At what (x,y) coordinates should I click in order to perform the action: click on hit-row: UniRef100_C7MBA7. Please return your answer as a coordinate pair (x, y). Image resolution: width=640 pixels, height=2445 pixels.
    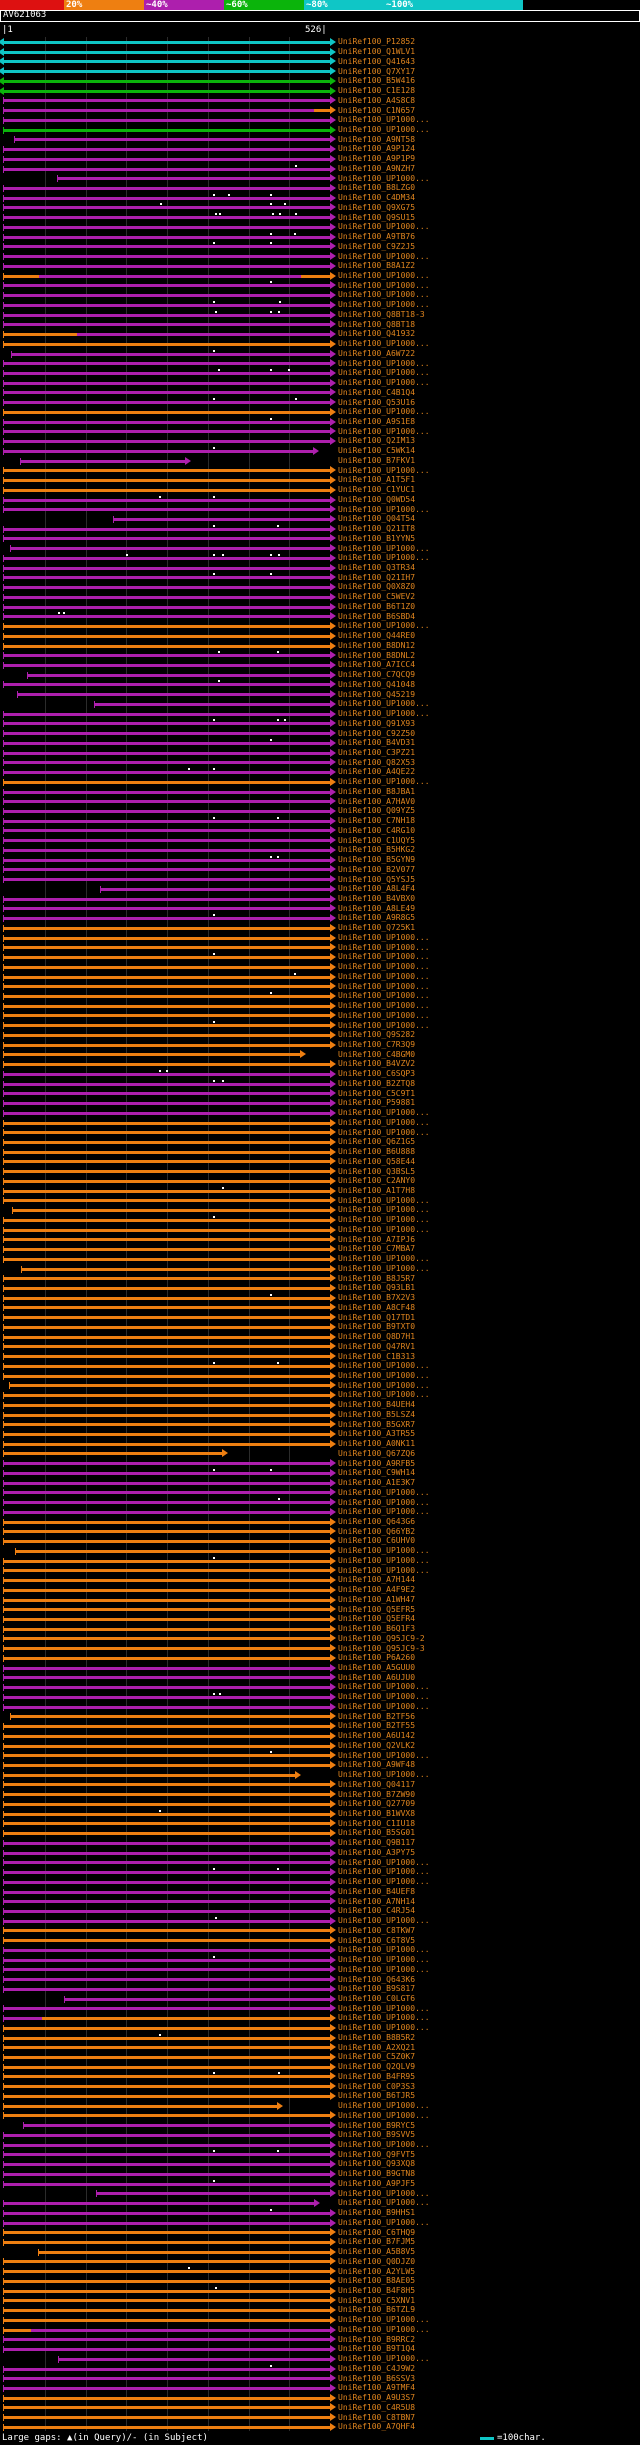
    Looking at the image, I should click on (320, 1249).